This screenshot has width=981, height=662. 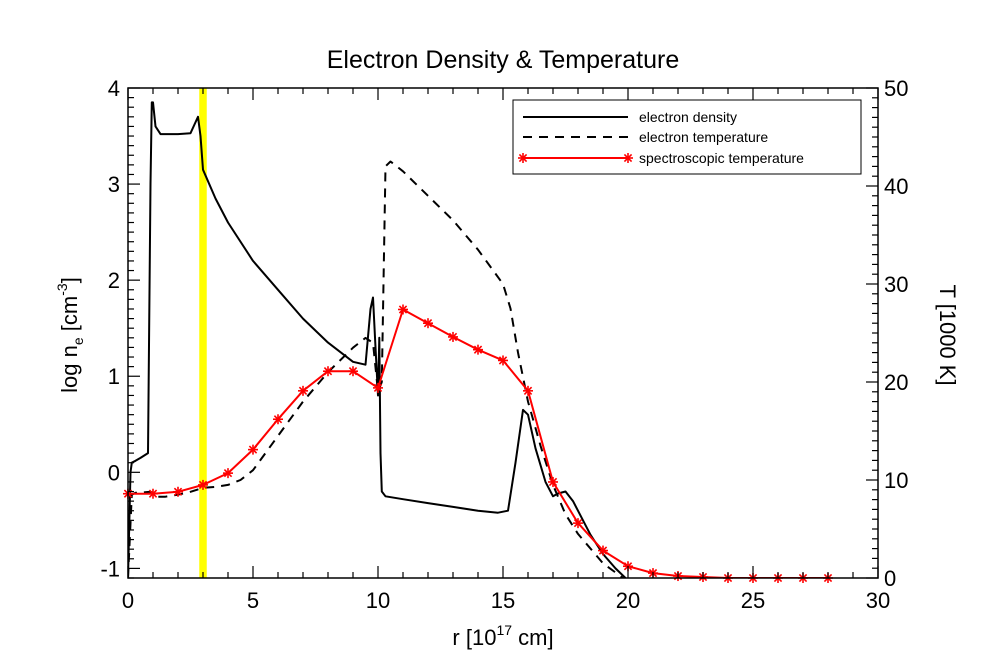 What do you see at coordinates (114, 88) in the screenshot?
I see `y-left-tick-label: 4` at bounding box center [114, 88].